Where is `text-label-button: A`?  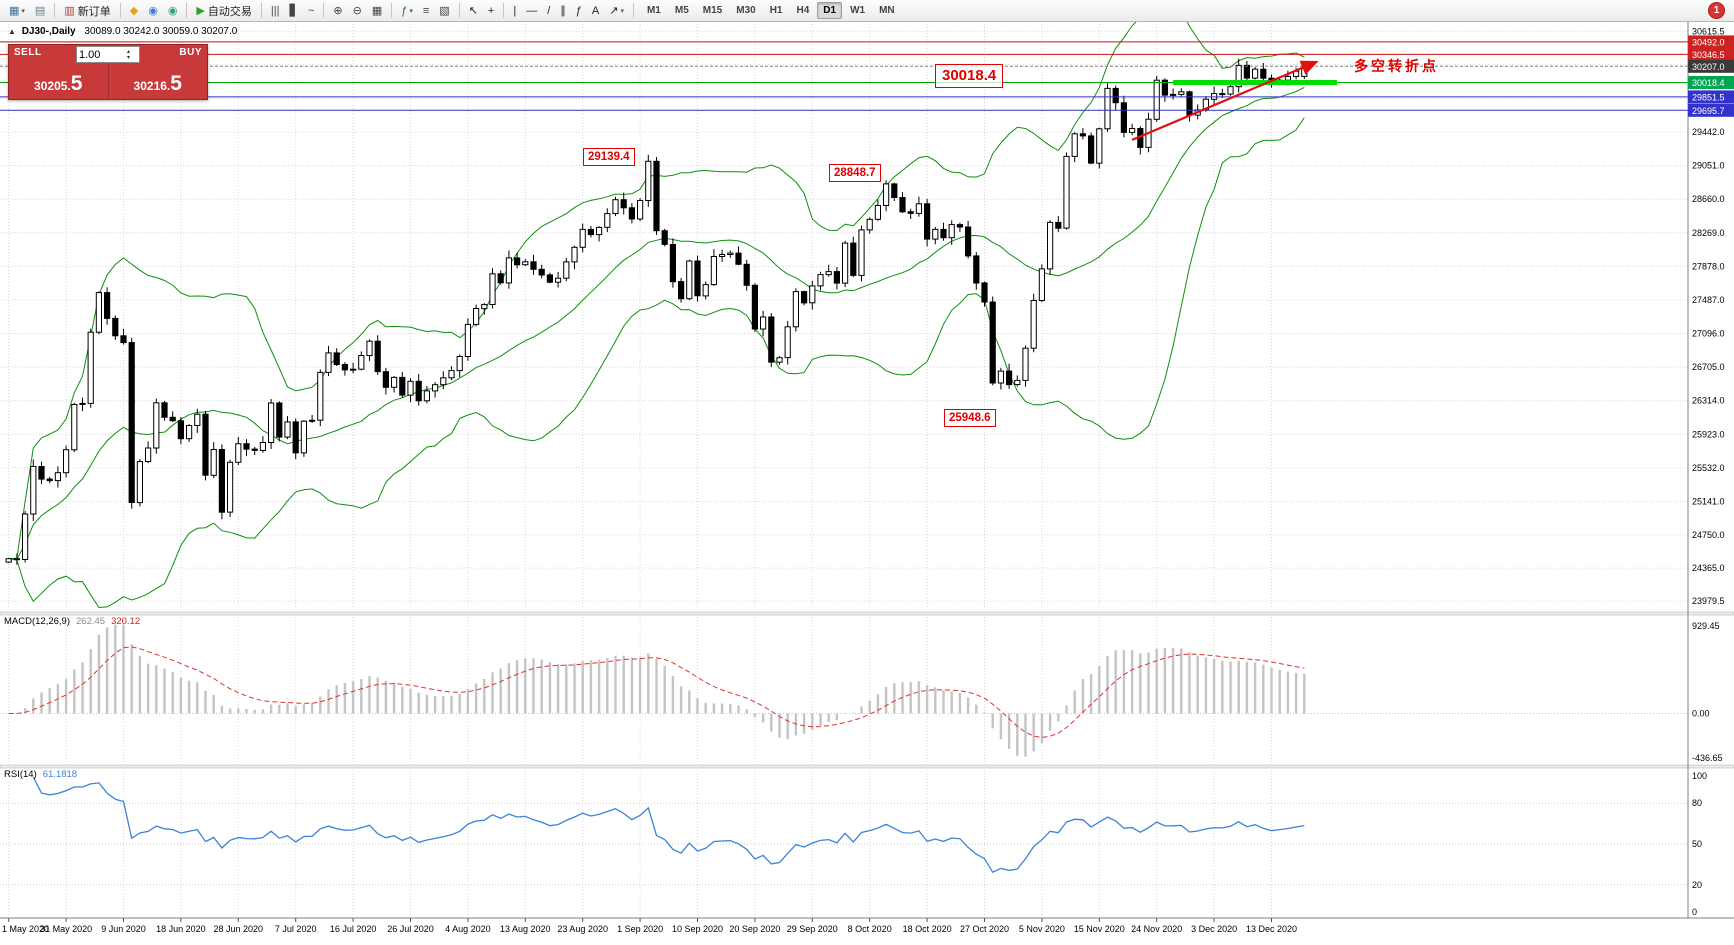 text-label-button: A is located at coordinates (595, 11).